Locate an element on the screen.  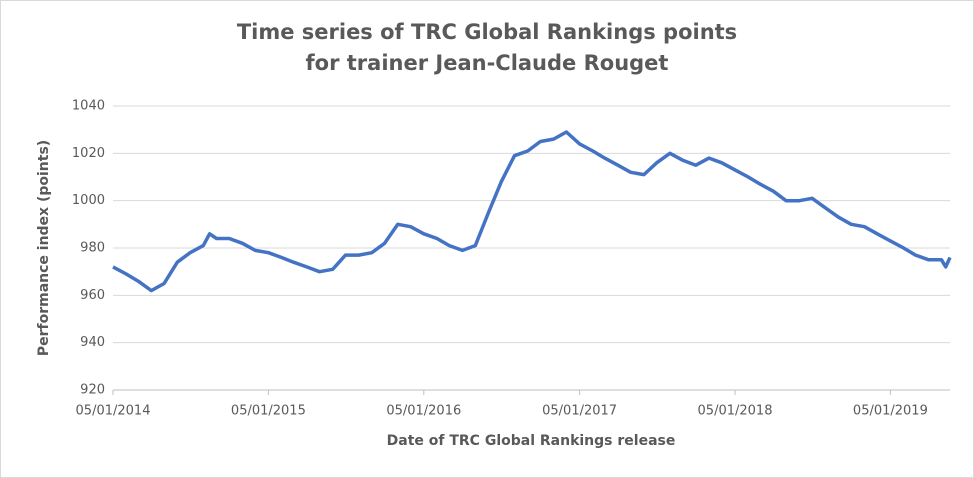
y-tick-label: 960 is located at coordinates (92, 295).